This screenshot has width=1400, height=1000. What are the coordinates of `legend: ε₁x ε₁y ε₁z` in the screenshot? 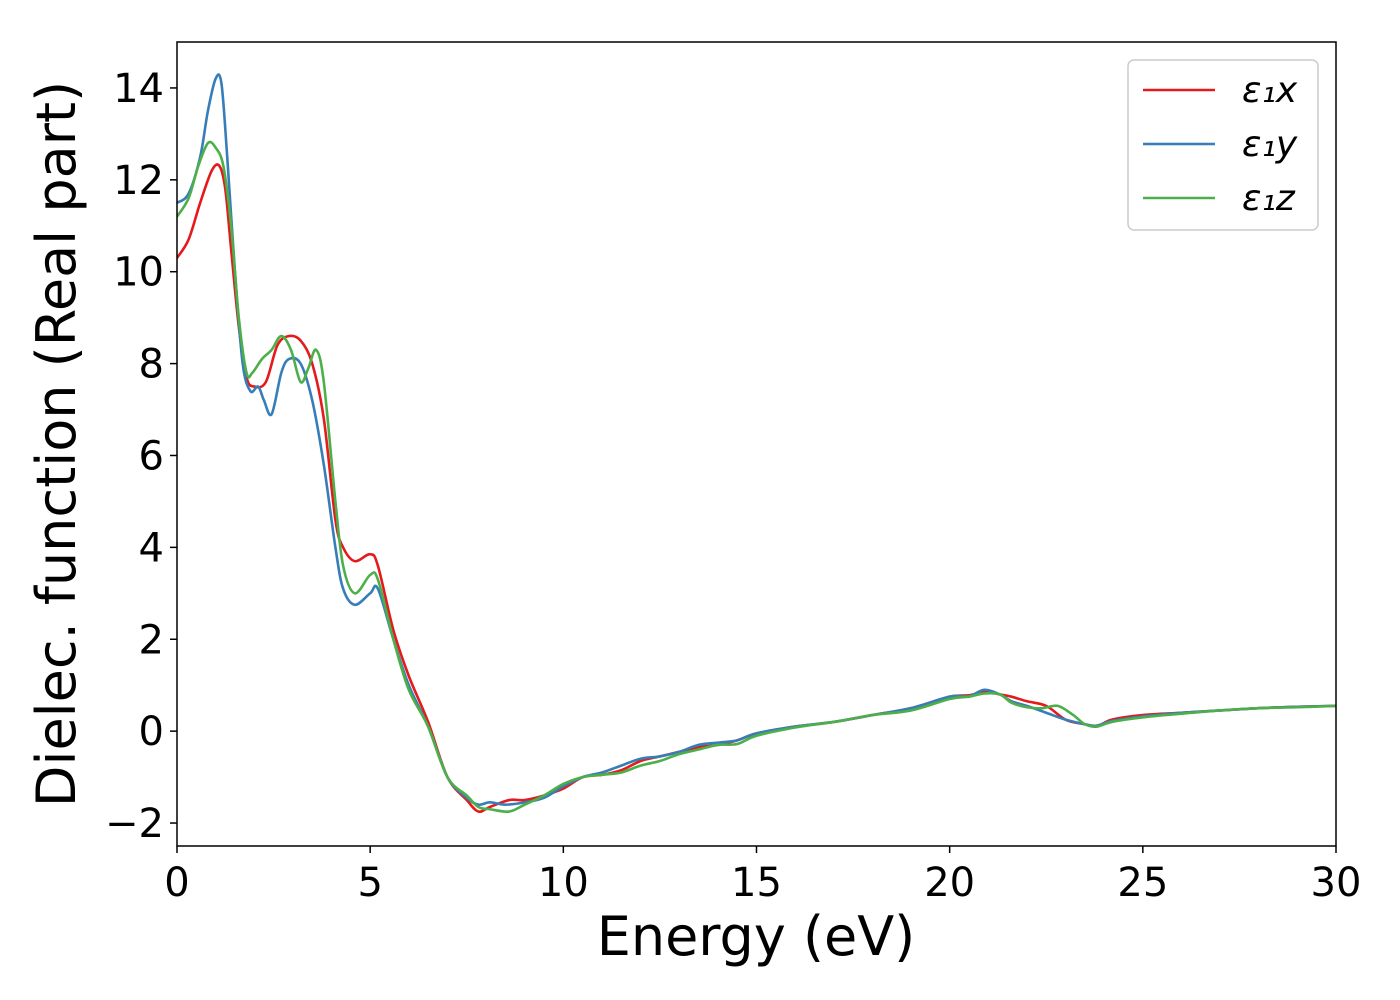 It's located at (1223, 145).